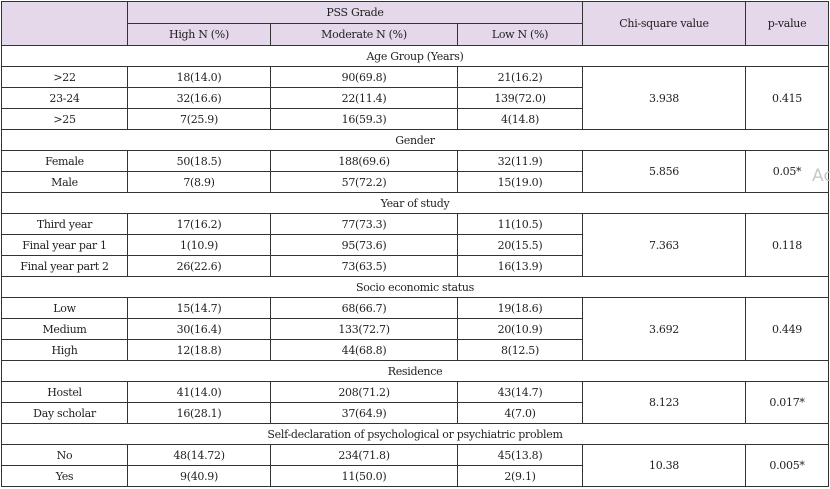 Image resolution: width=830 pixels, height=489 pixels. I want to click on low-cell: 43(14.7), so click(520, 392).